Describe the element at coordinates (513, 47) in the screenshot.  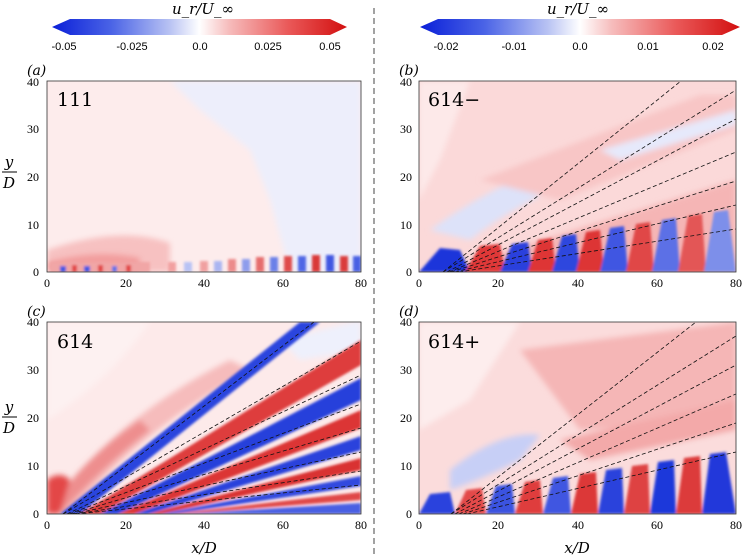
I see `colorbar-right-tick: -0.01` at that location.